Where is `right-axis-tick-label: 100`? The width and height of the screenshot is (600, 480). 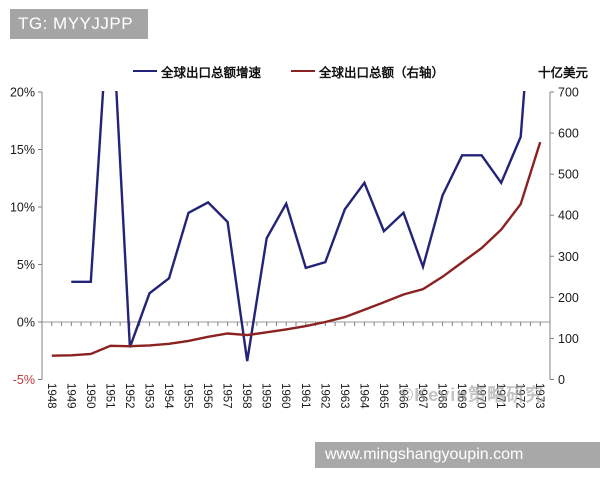
right-axis-tick-label: 100 is located at coordinates (568, 339).